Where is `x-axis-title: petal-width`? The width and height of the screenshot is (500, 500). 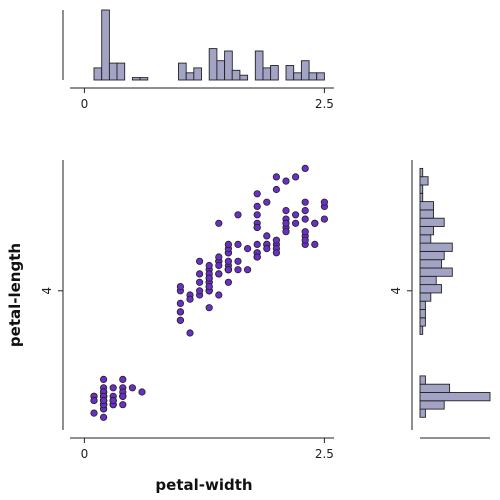 x-axis-title: petal-width is located at coordinates (203, 485).